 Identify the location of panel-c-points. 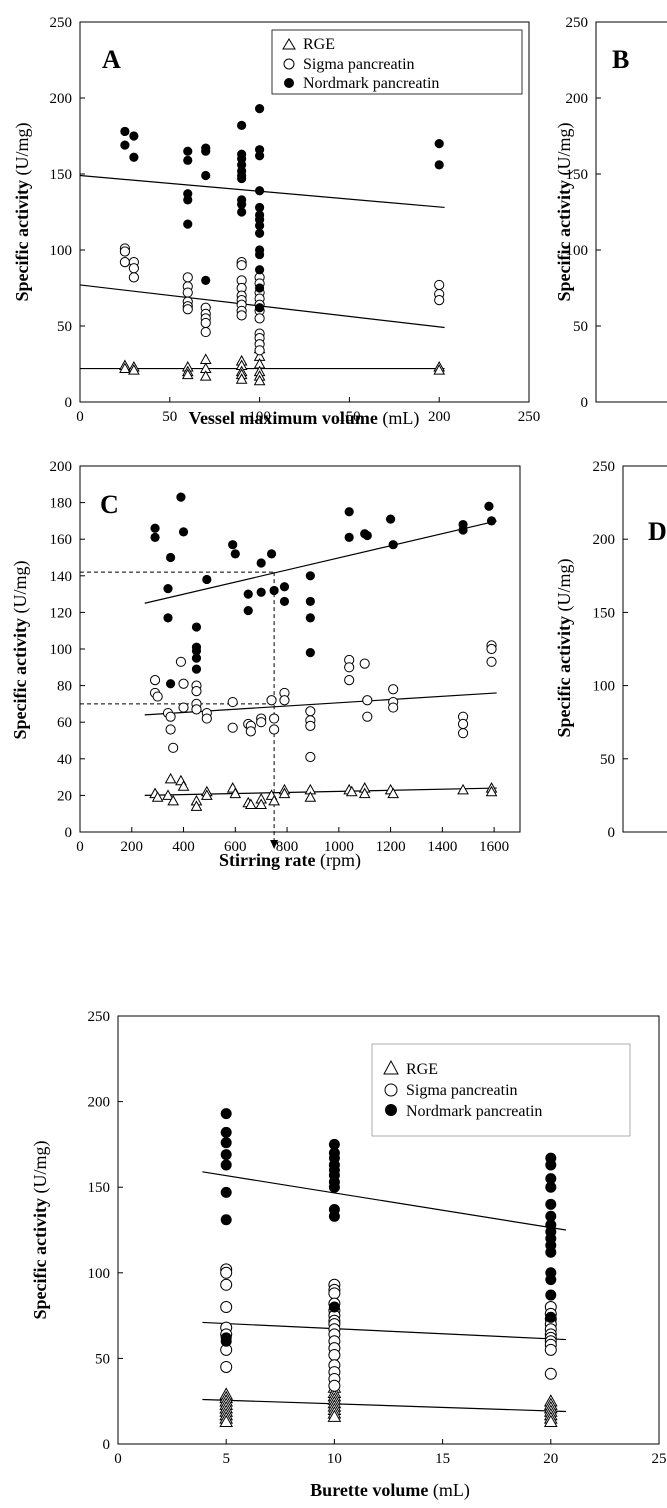
(323, 651).